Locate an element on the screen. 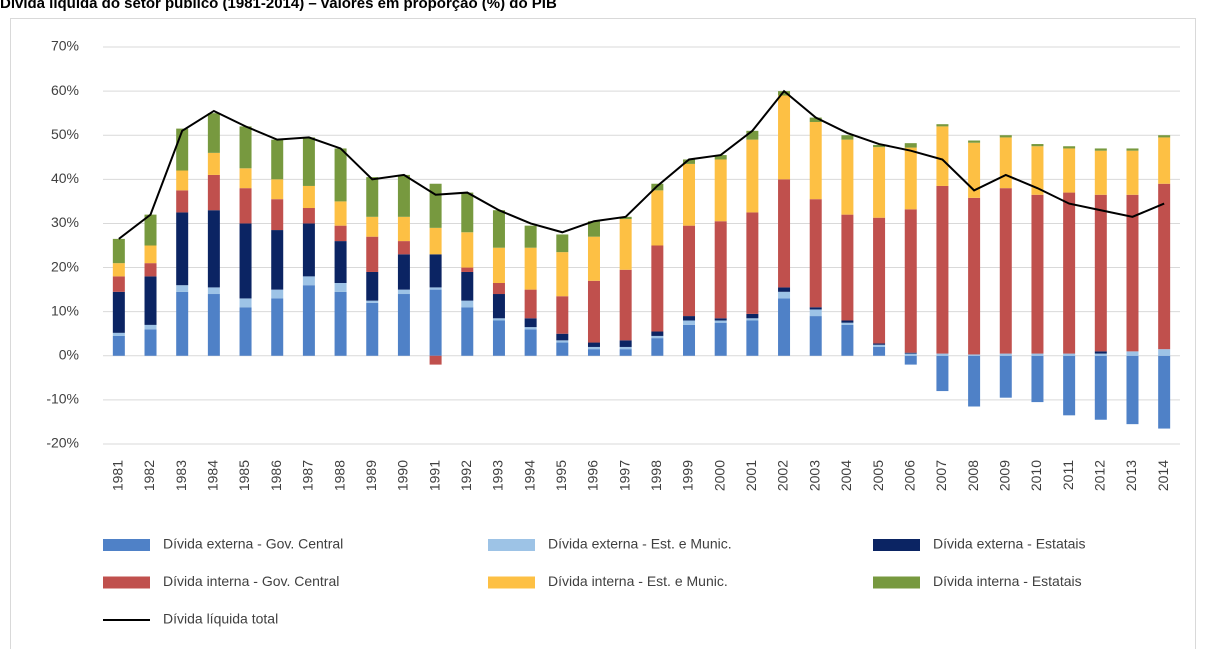 The height and width of the screenshot is (649, 1206). x-tick-label: 1986 is located at coordinates (276, 475).